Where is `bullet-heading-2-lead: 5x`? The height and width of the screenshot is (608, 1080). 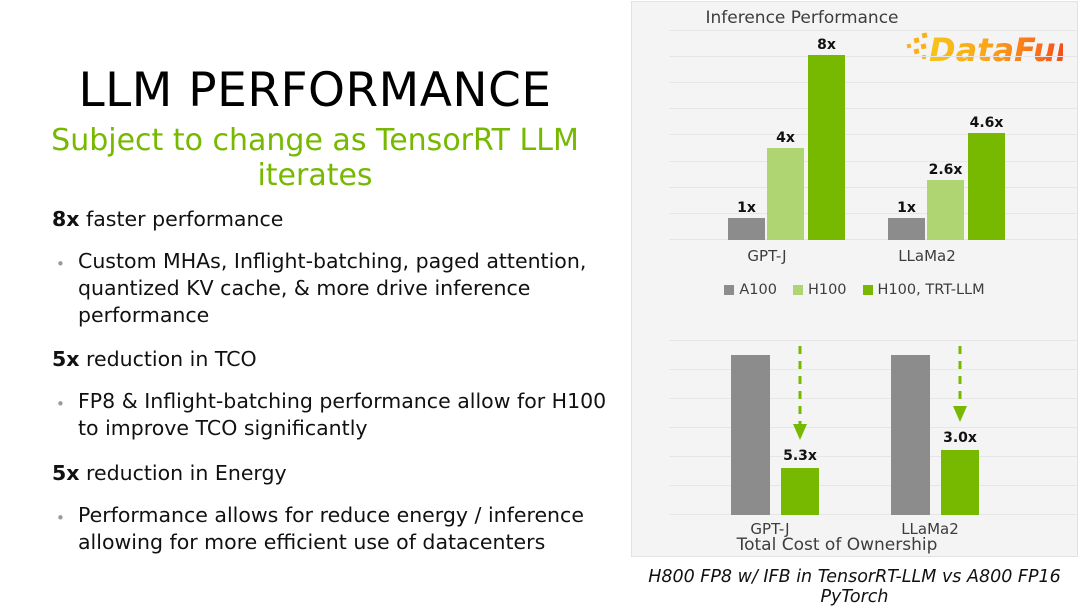 bullet-heading-2-lead: 5x is located at coordinates (66, 359).